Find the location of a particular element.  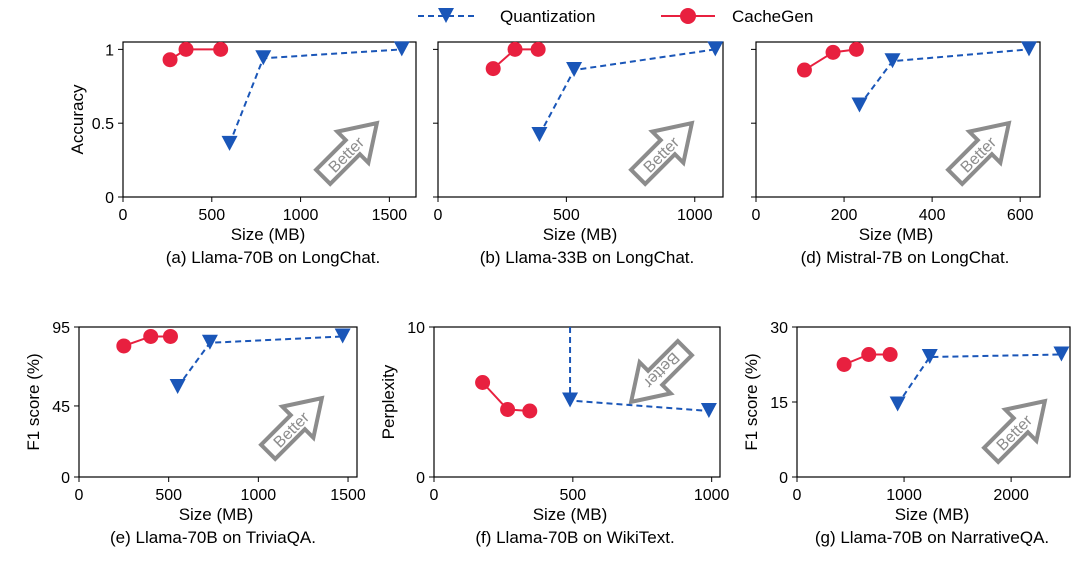

x-tick-label: 400 is located at coordinates (932, 215).